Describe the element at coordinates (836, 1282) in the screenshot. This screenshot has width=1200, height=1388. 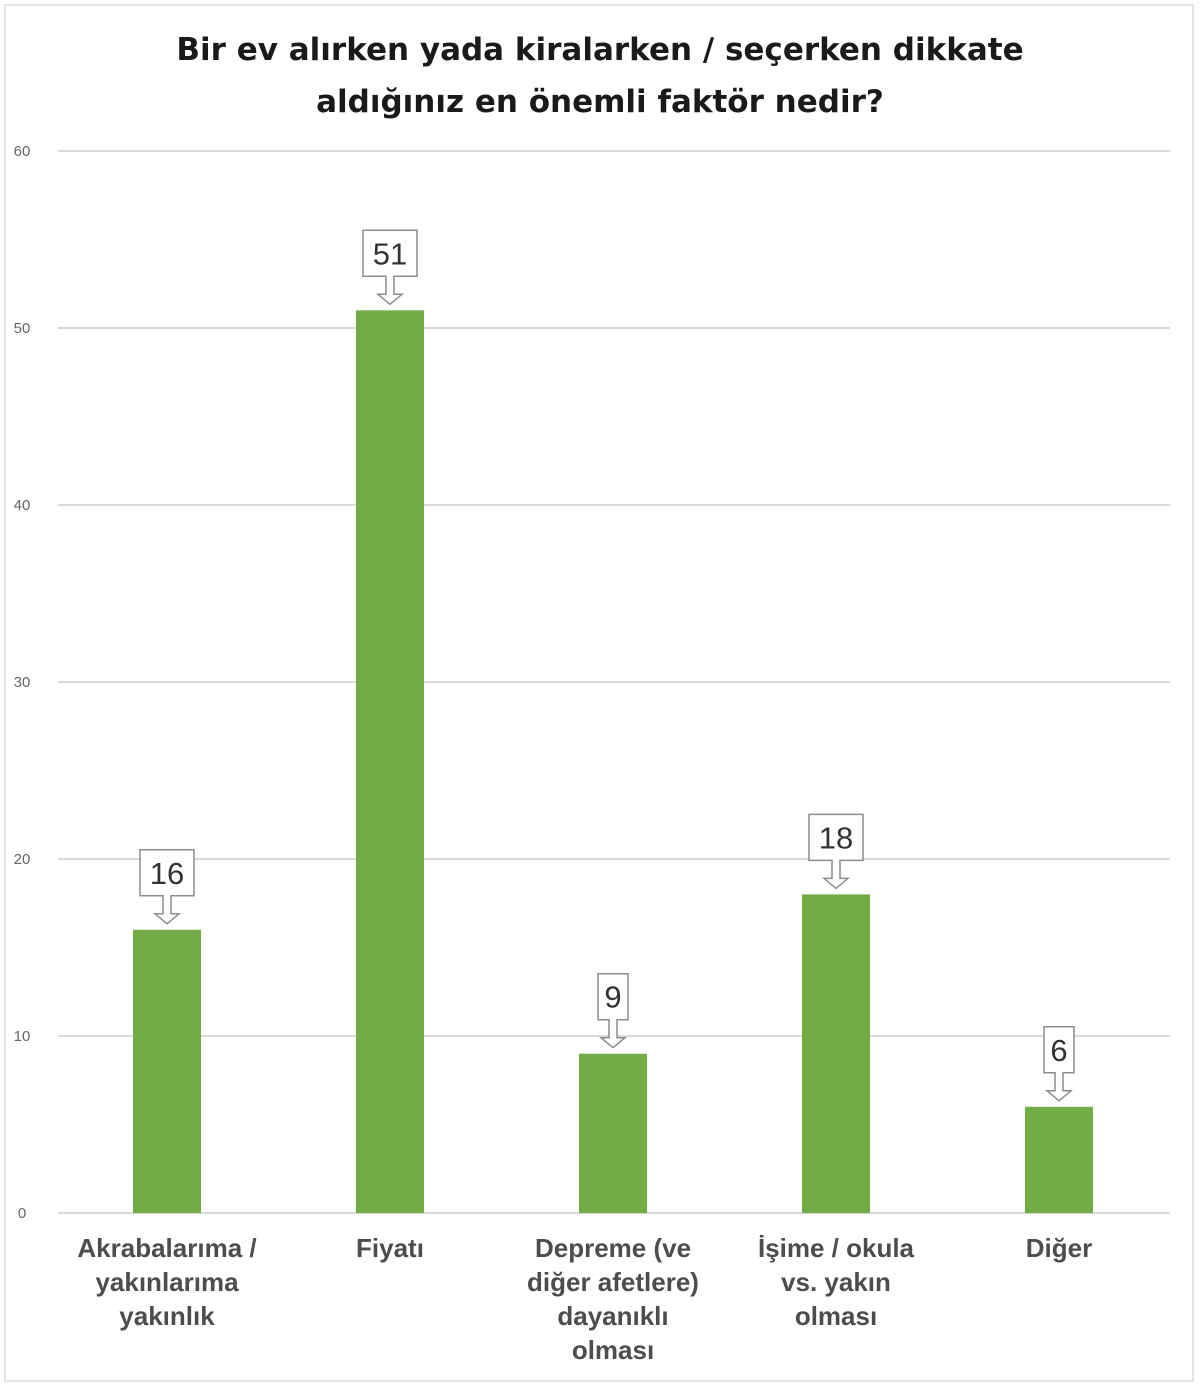
I see `x-tick-label: vs. yakın` at that location.